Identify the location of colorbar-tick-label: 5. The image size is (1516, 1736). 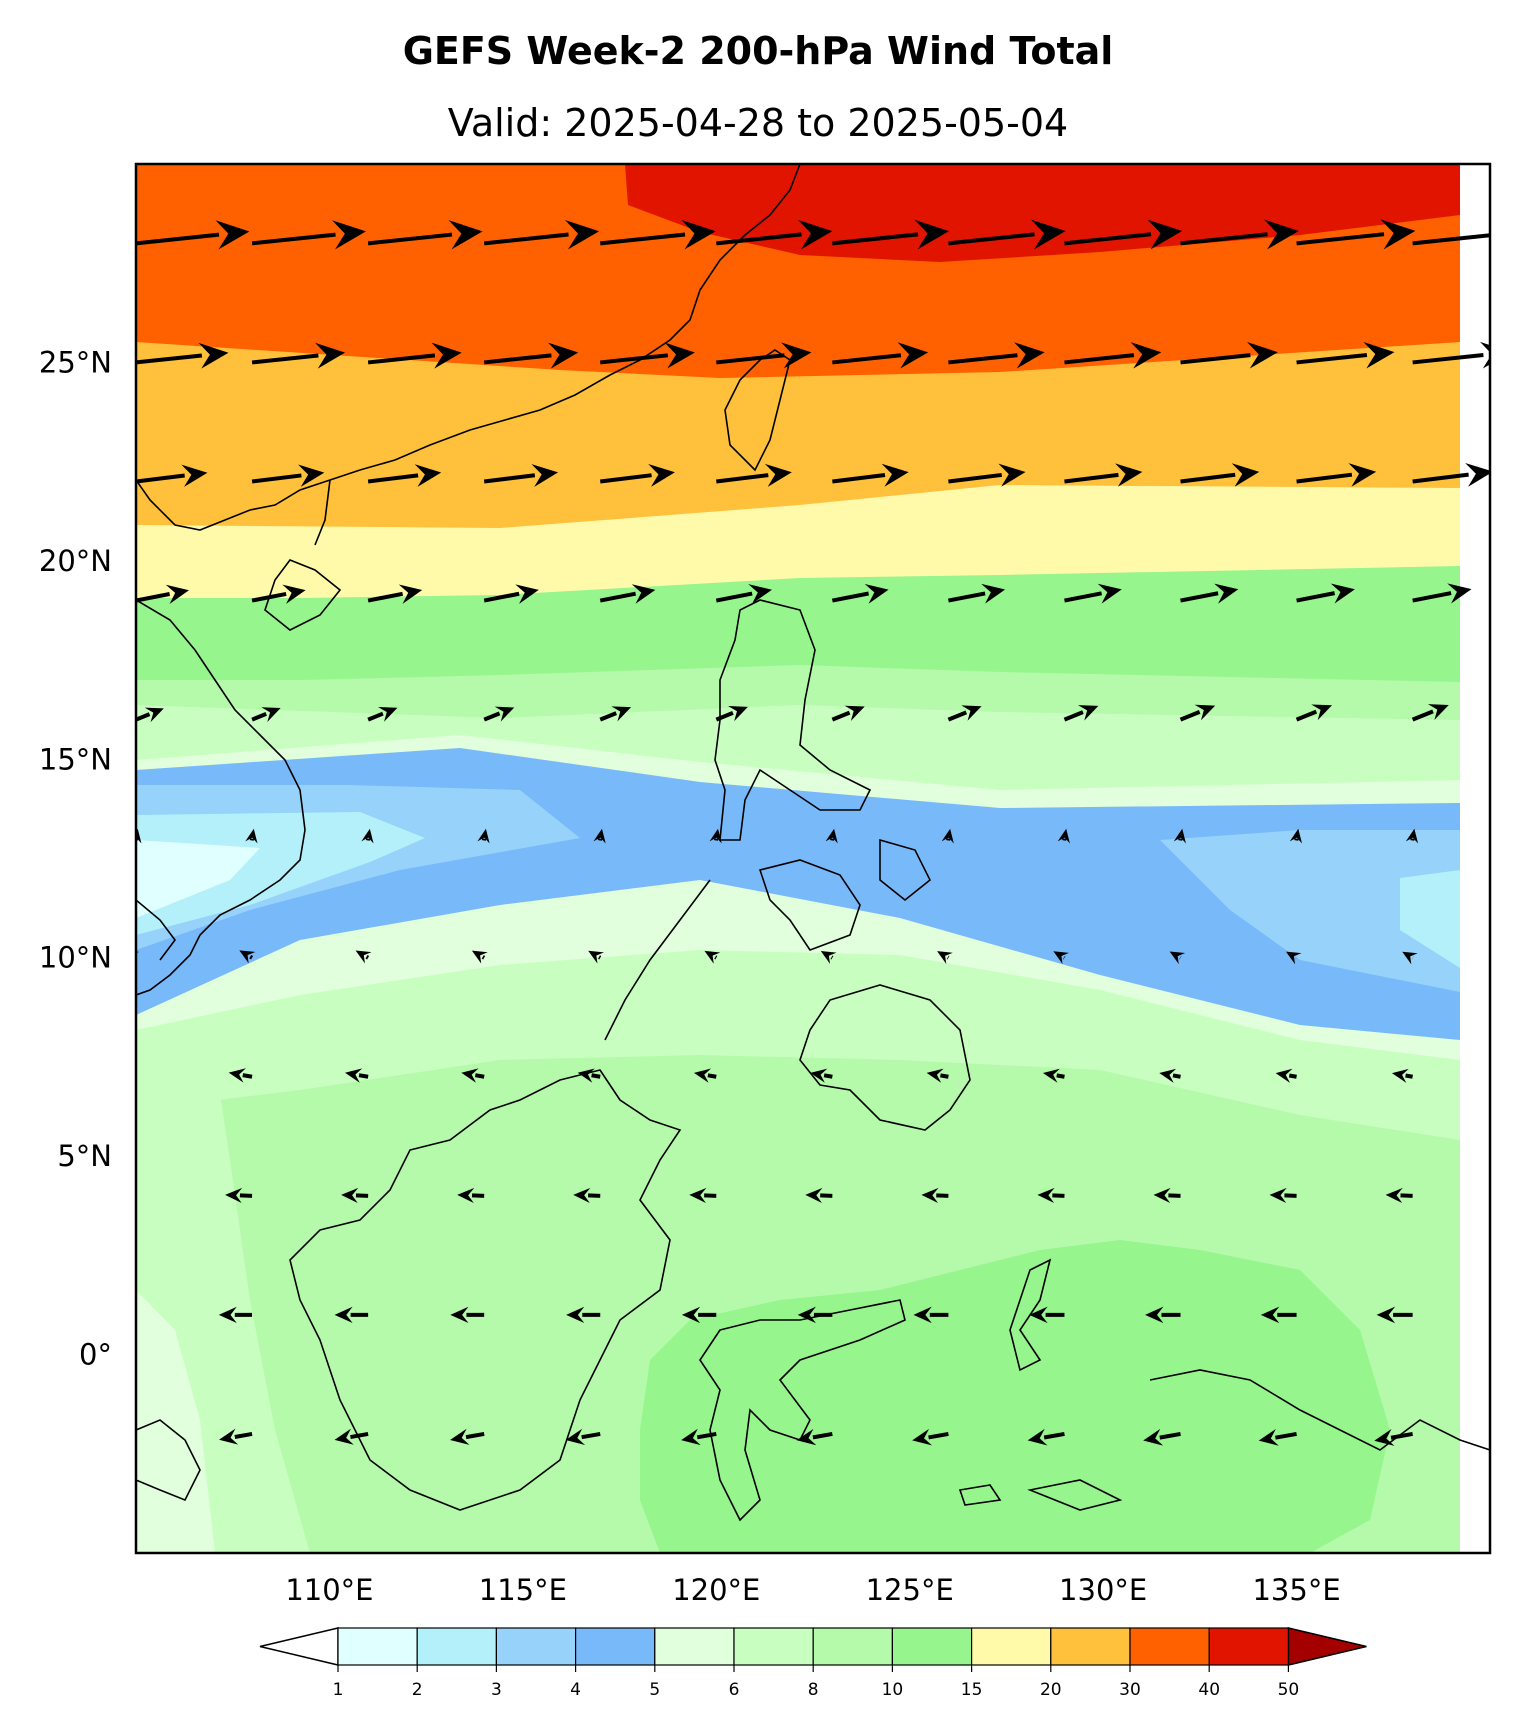
(654, 1690).